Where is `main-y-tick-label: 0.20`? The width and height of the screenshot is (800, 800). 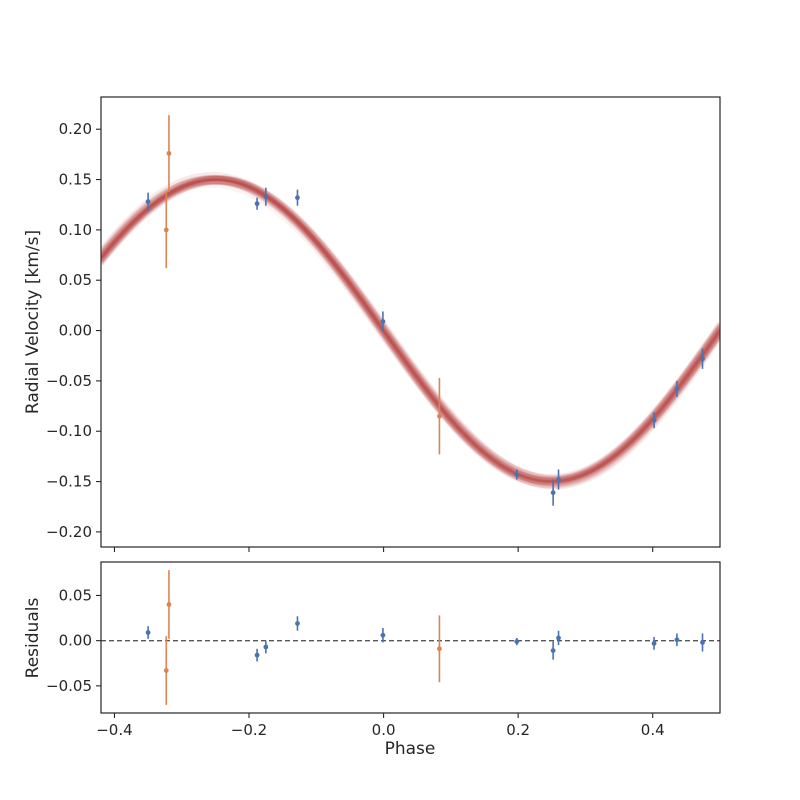
main-y-tick-label: 0.20 is located at coordinates (75, 129).